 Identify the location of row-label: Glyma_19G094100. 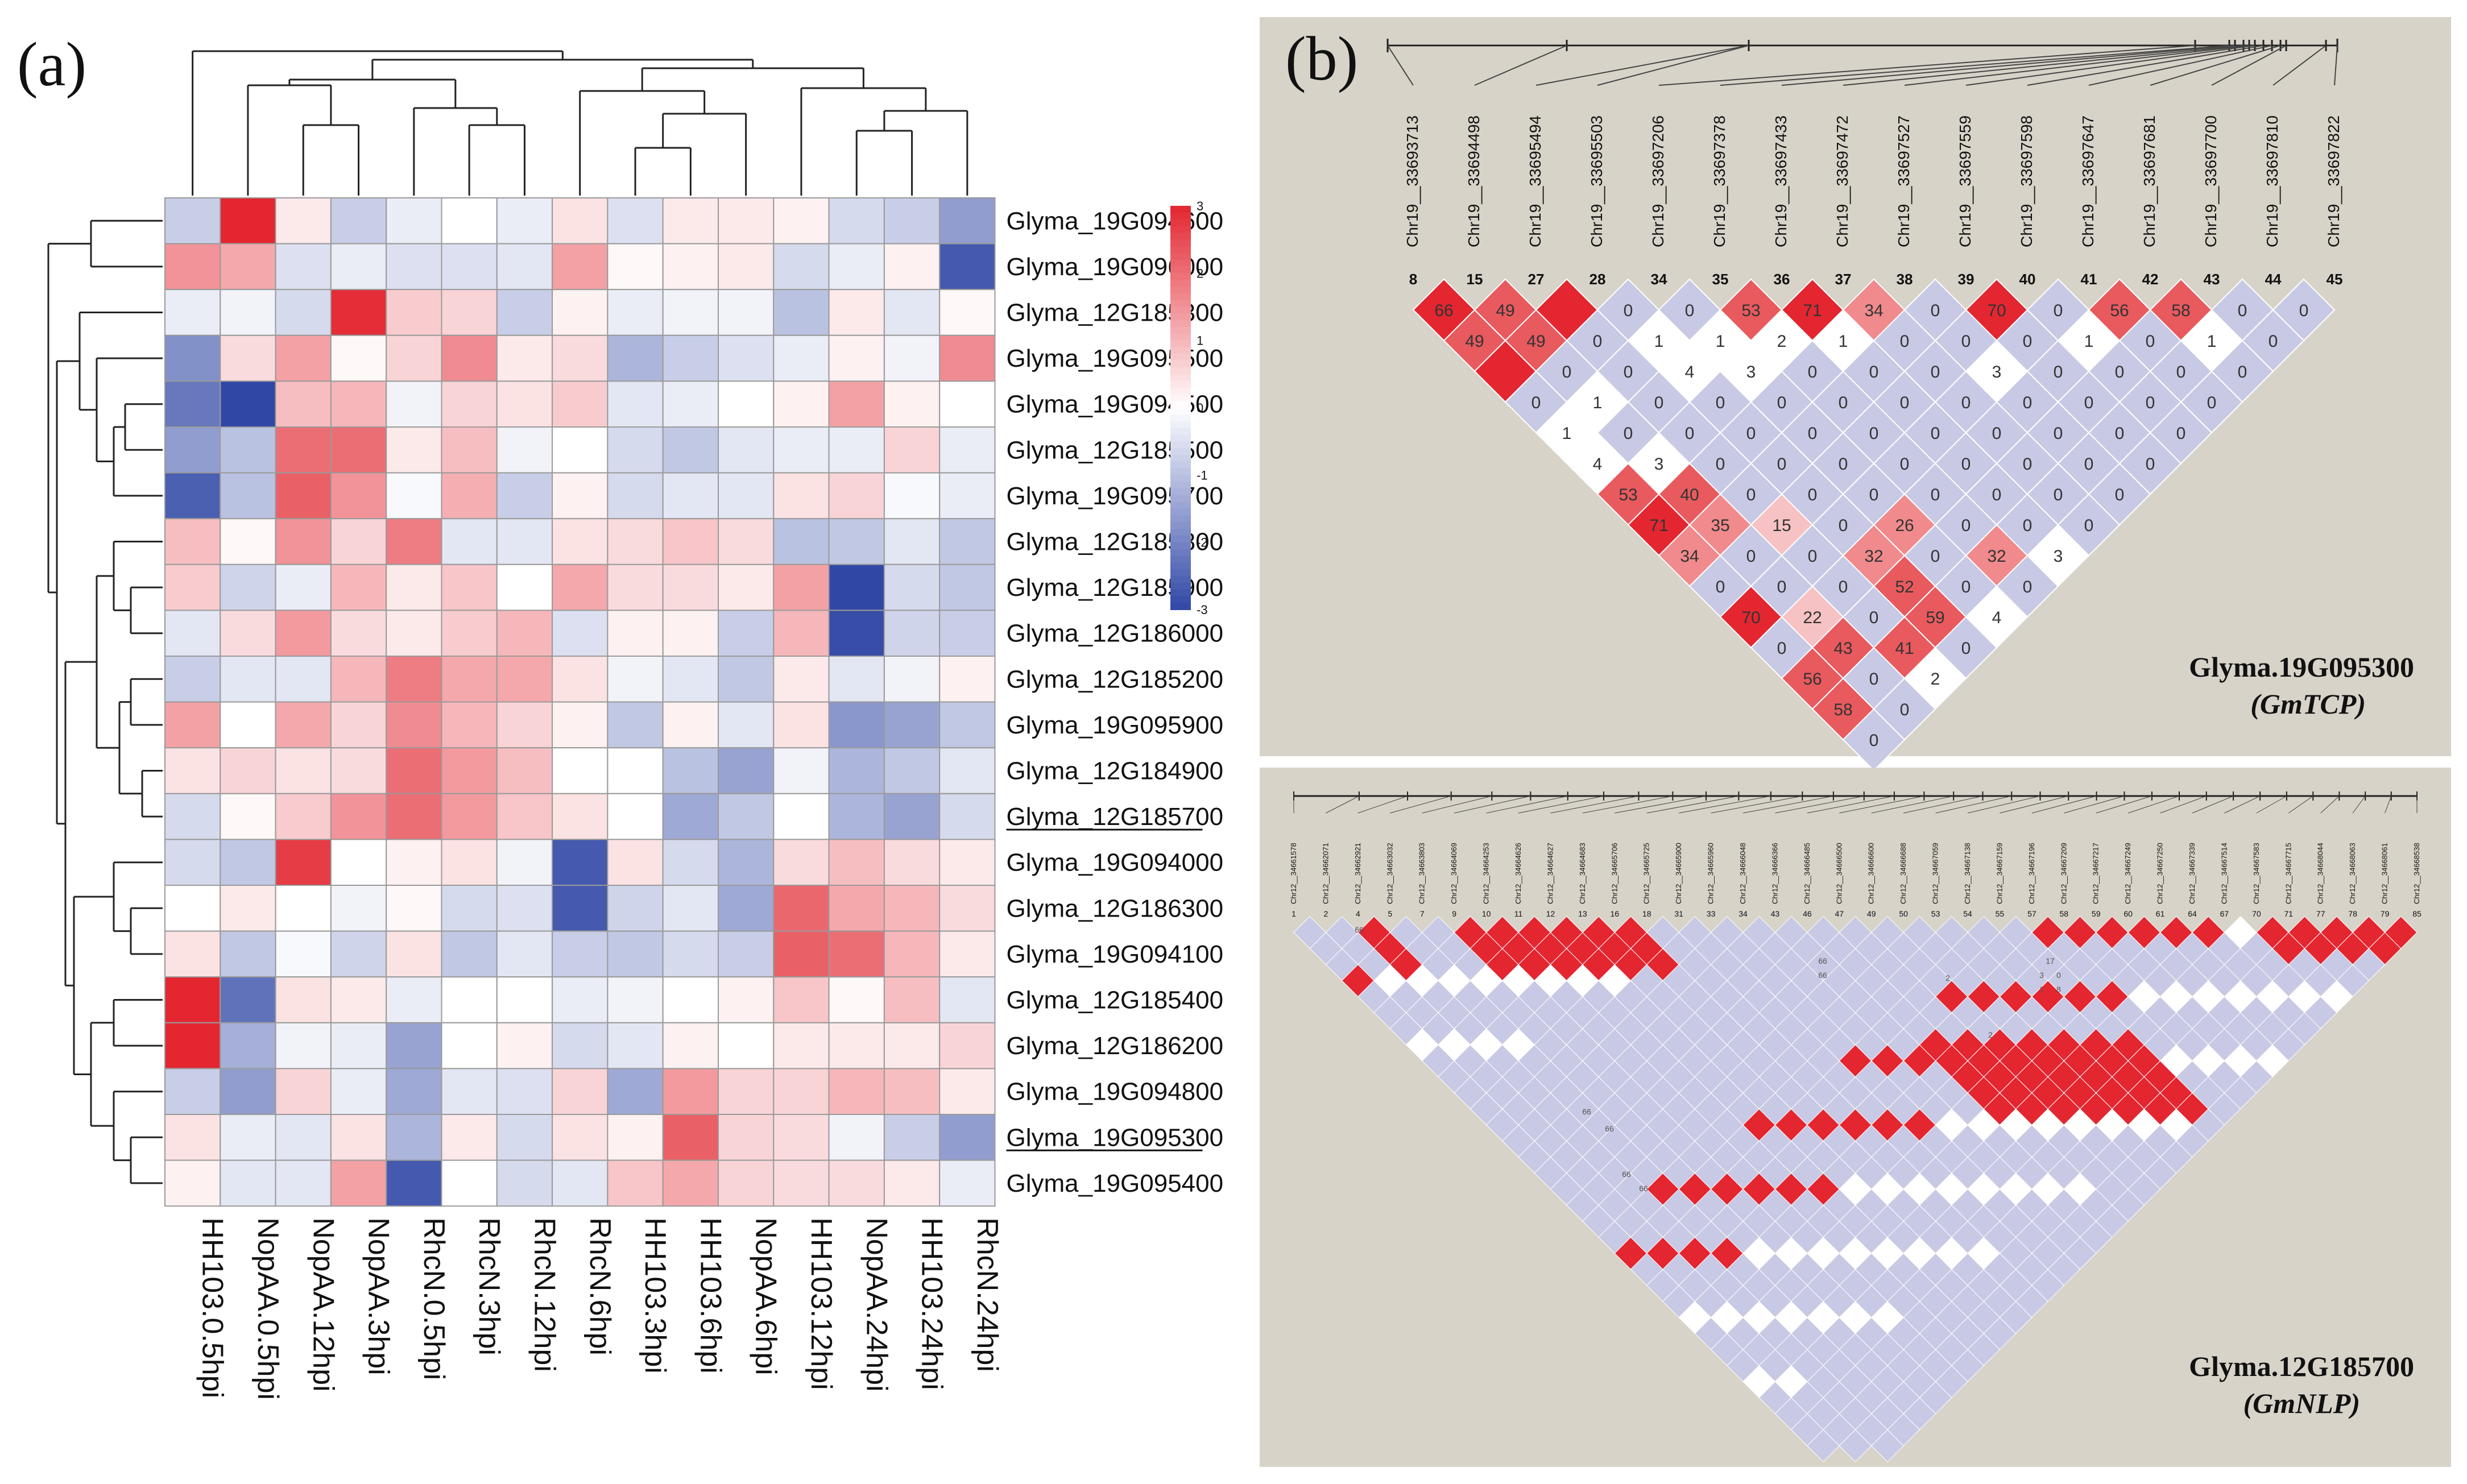
(1115, 954).